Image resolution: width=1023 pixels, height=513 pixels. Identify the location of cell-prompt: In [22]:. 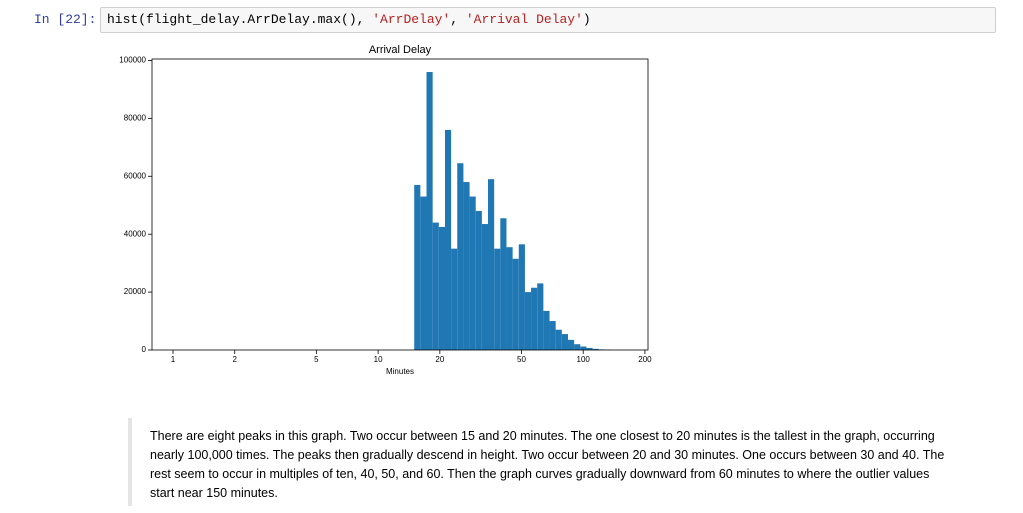
(65, 19).